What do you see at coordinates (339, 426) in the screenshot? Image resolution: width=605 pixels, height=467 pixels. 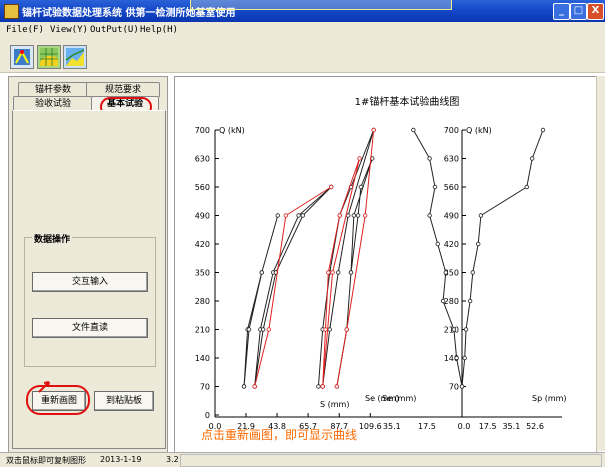 I see `left-x-tick-label: 87.7` at bounding box center [339, 426].